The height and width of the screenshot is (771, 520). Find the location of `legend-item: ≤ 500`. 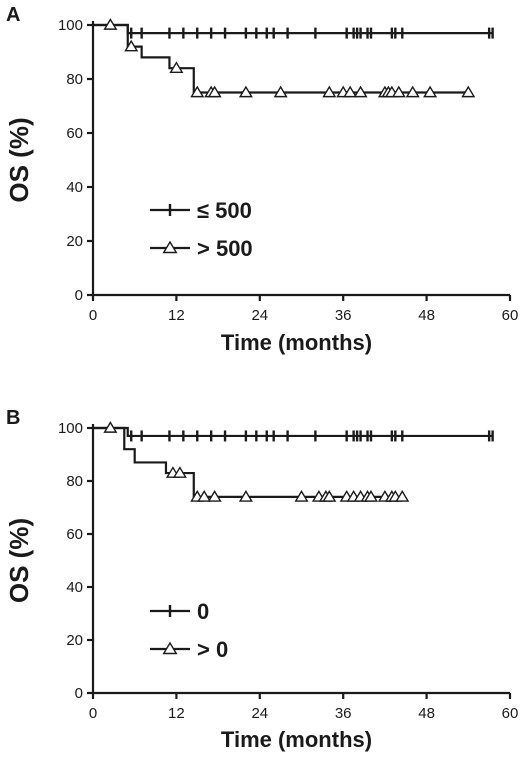

legend-item: ≤ 500 is located at coordinates (201, 210).